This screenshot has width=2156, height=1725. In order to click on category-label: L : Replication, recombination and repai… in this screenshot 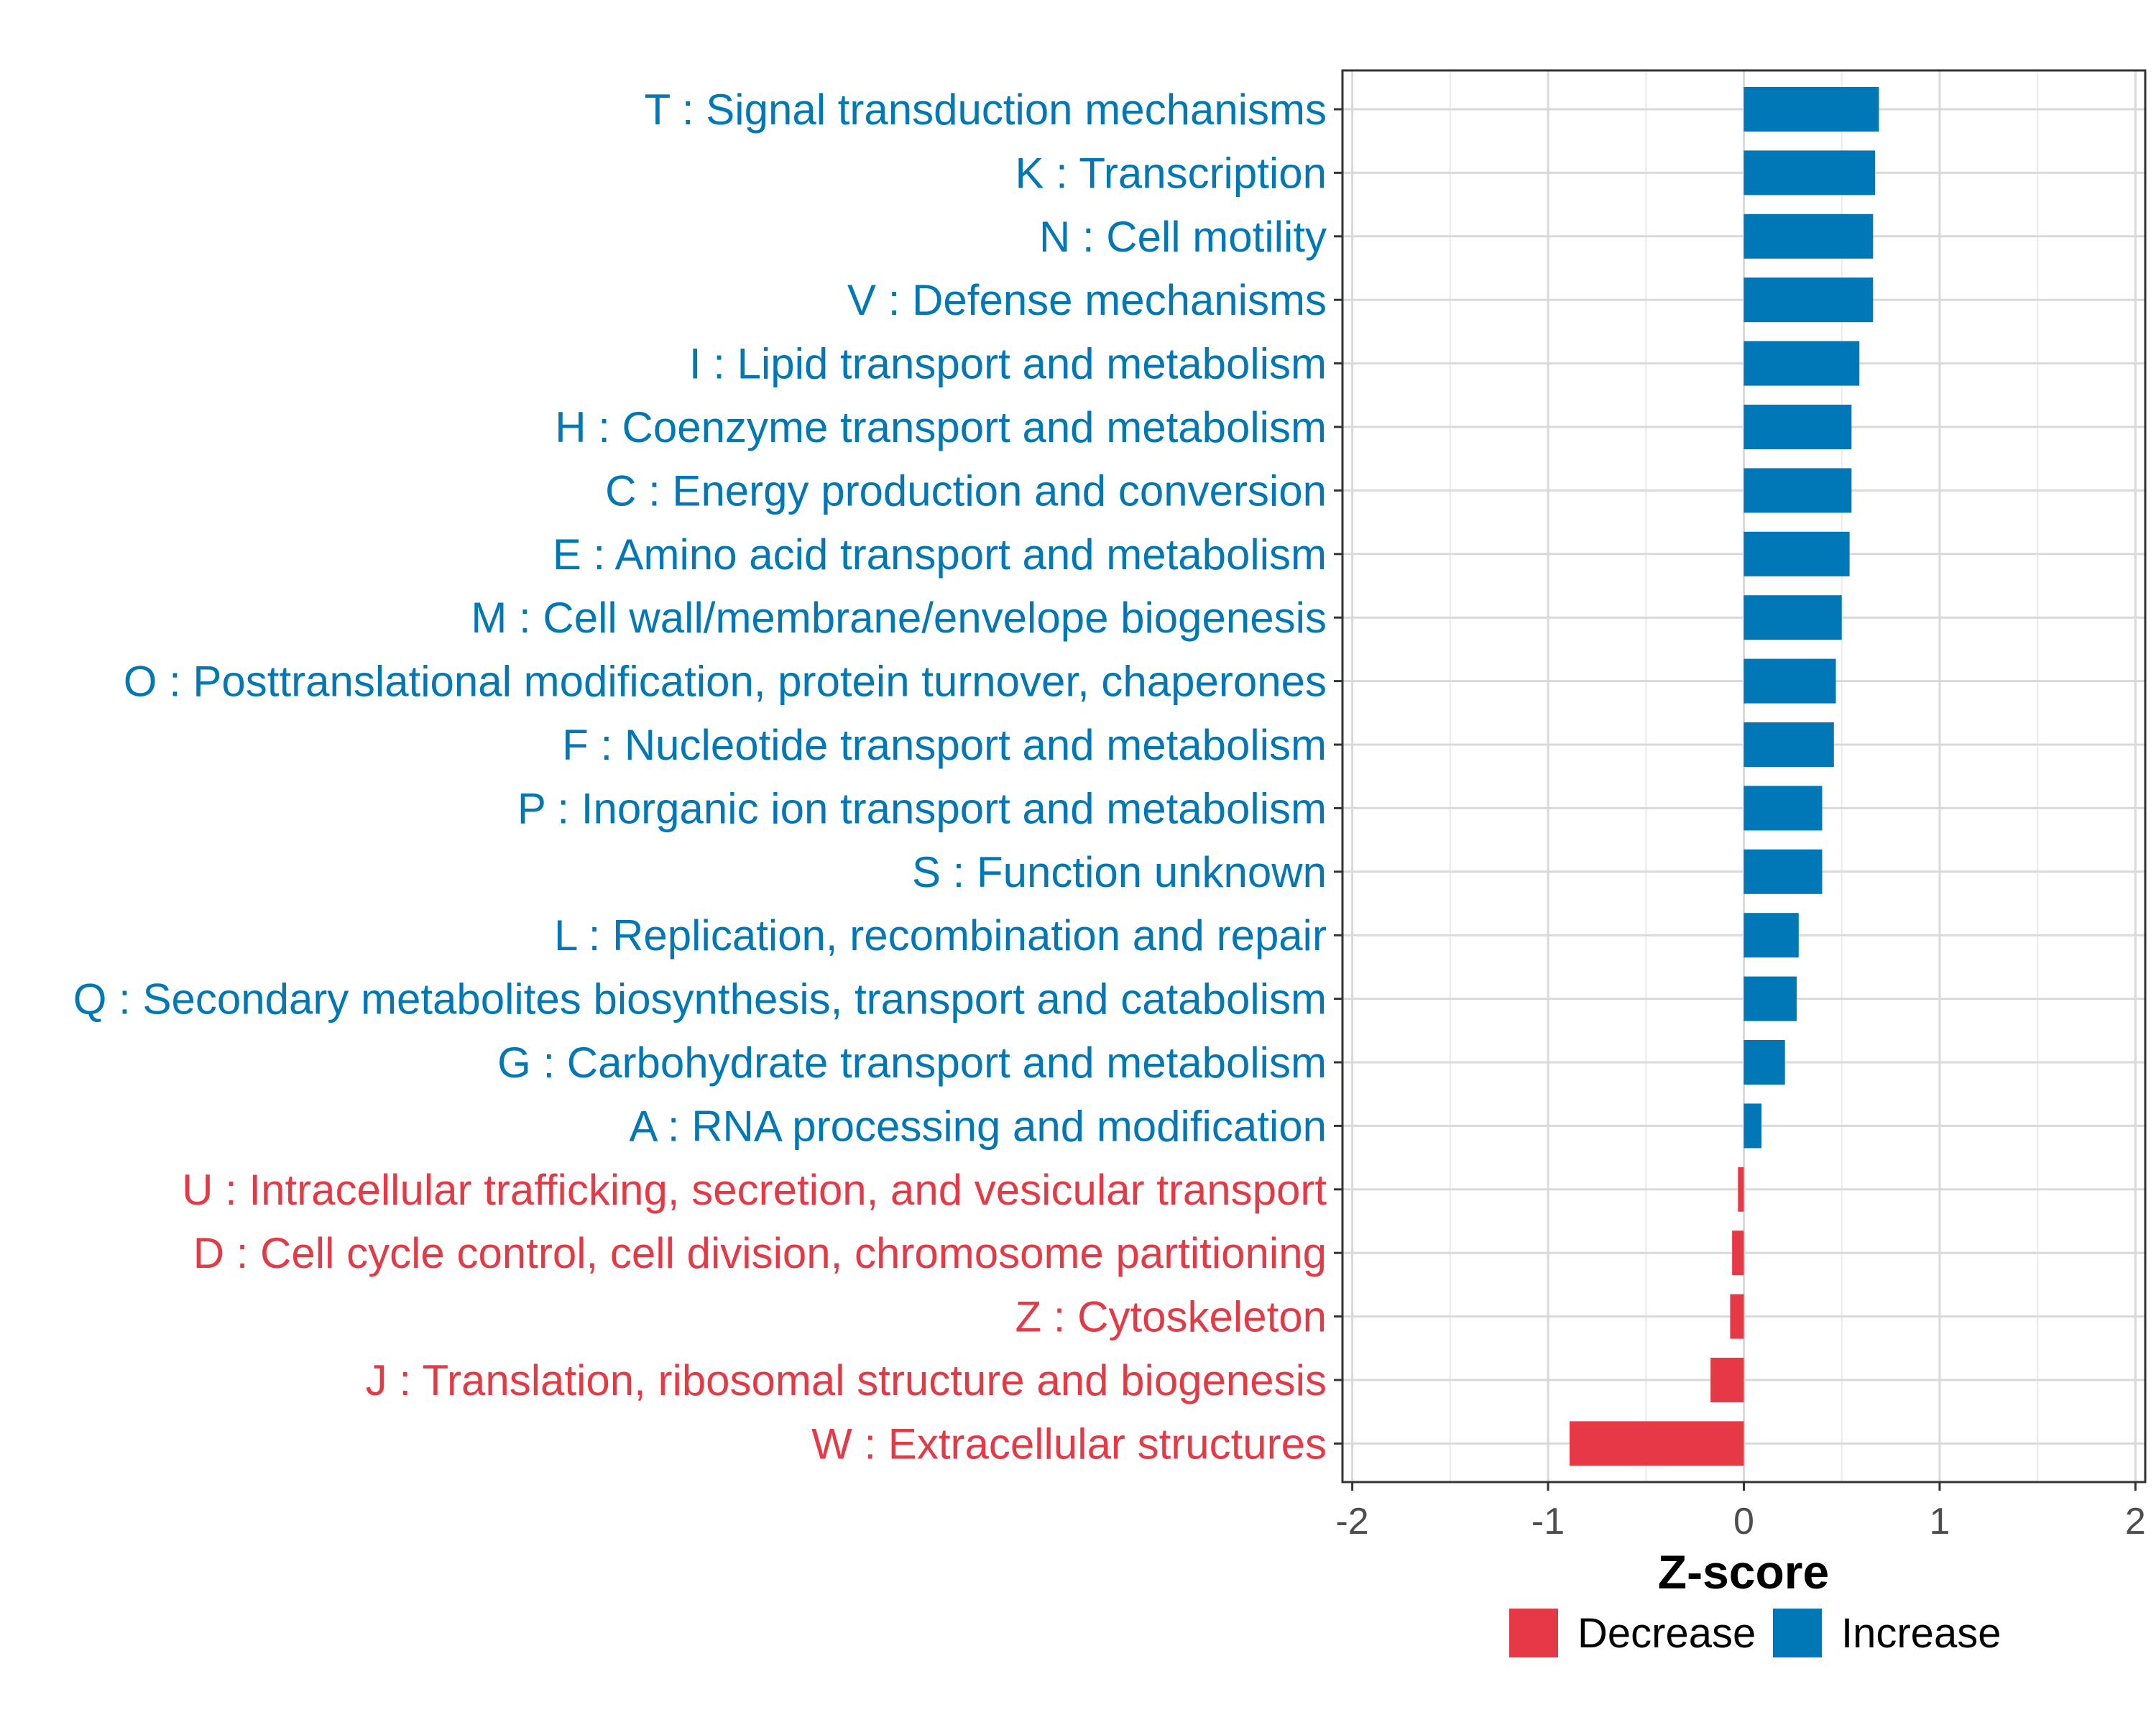, I will do `click(941, 935)`.